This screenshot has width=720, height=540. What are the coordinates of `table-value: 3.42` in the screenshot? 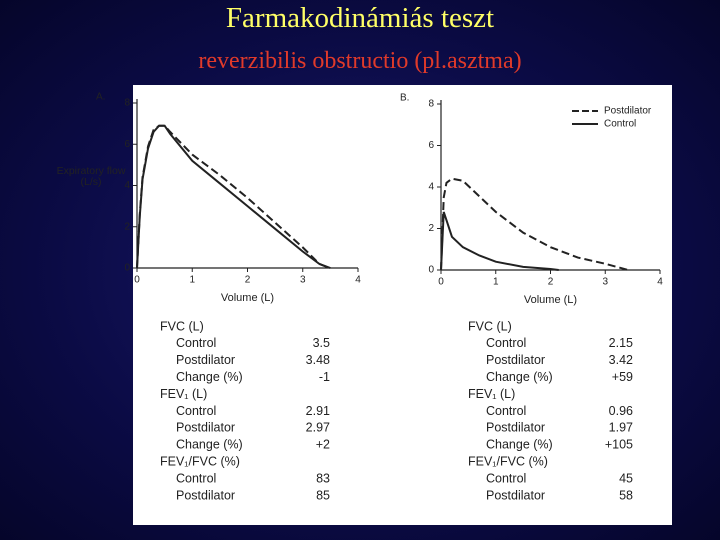 It's located at (621, 360).